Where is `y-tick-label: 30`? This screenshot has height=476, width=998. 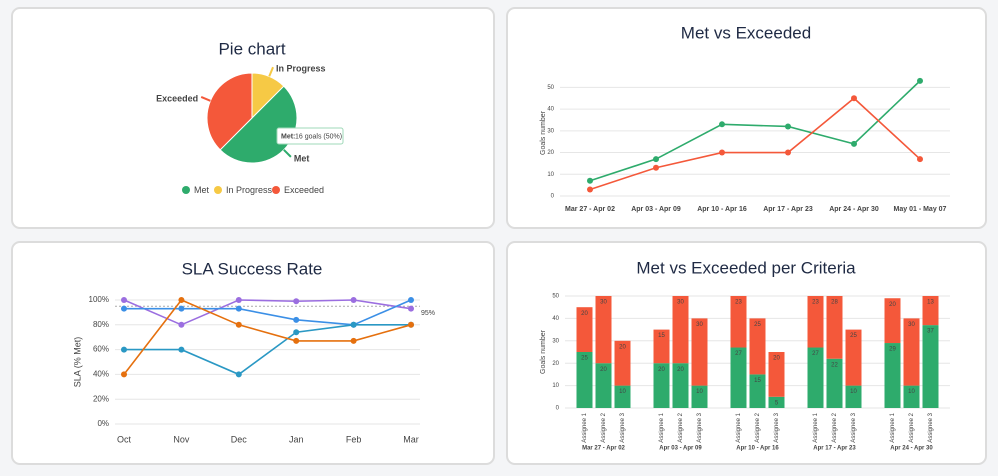
y-tick-label: 30 is located at coordinates (550, 131).